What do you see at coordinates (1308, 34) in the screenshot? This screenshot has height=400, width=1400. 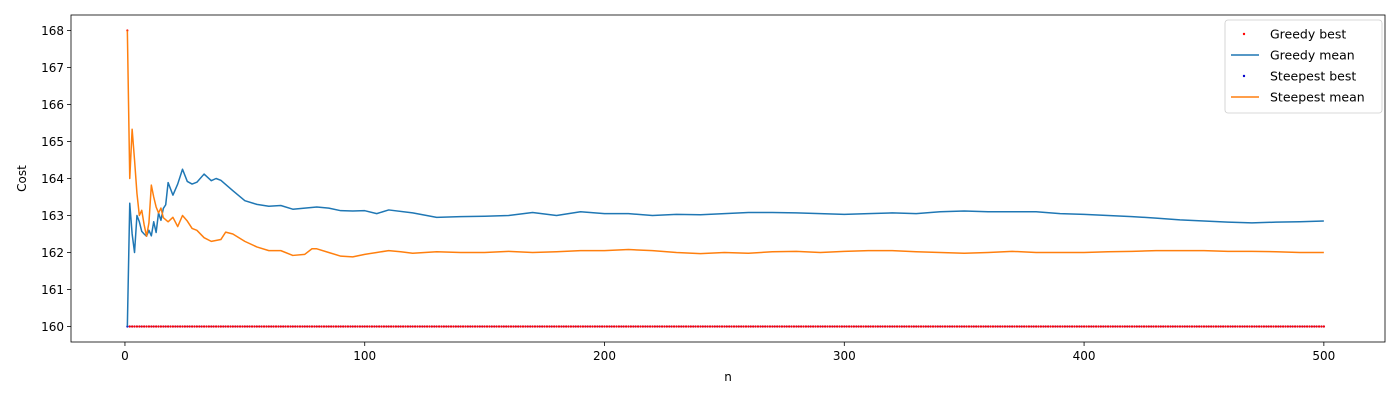 I see `legend-label: Greedy best` at bounding box center [1308, 34].